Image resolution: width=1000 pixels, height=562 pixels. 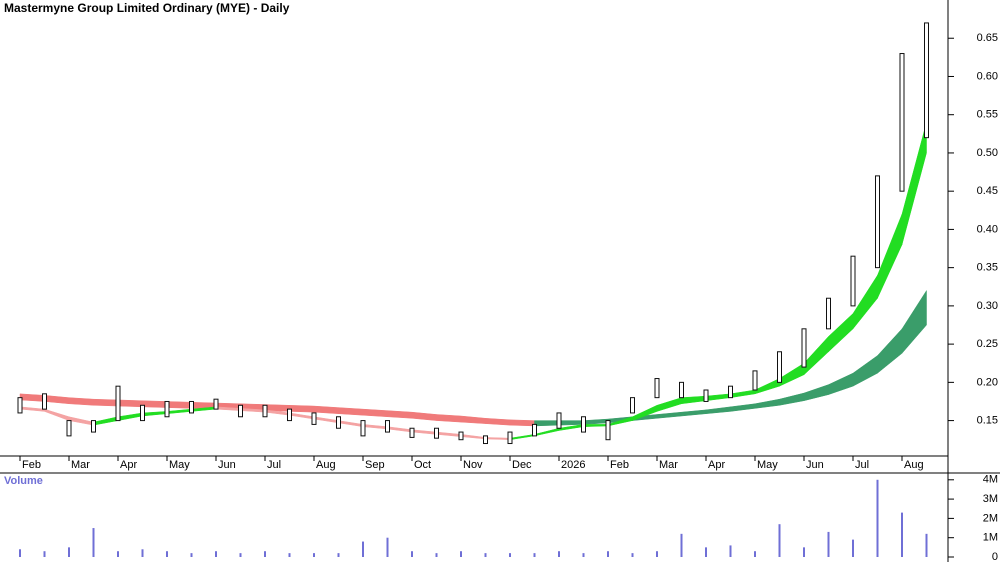 What do you see at coordinates (987, 306) in the screenshot?
I see `y-tick-label: 0.30` at bounding box center [987, 306].